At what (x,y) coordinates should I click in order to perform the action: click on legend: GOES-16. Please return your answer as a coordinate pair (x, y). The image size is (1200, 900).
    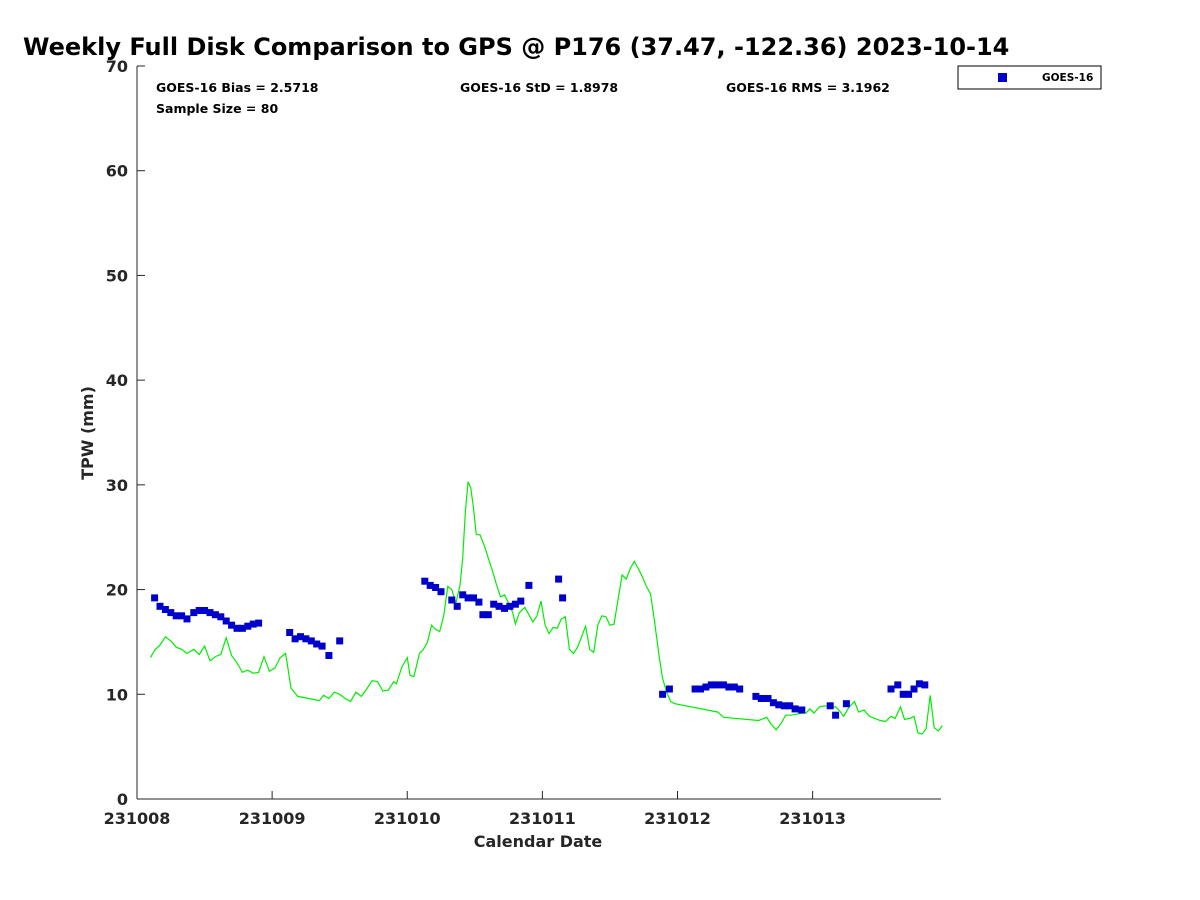
    Looking at the image, I should click on (1029, 77).